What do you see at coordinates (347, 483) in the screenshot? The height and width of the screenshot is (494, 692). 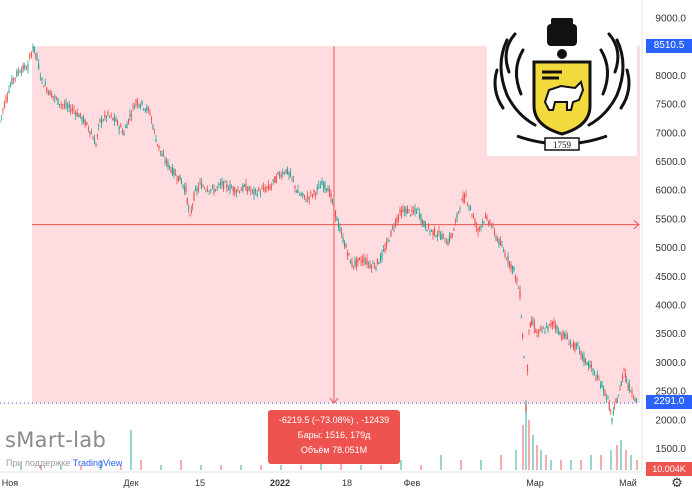 I see `x-tick-label: 18` at bounding box center [347, 483].